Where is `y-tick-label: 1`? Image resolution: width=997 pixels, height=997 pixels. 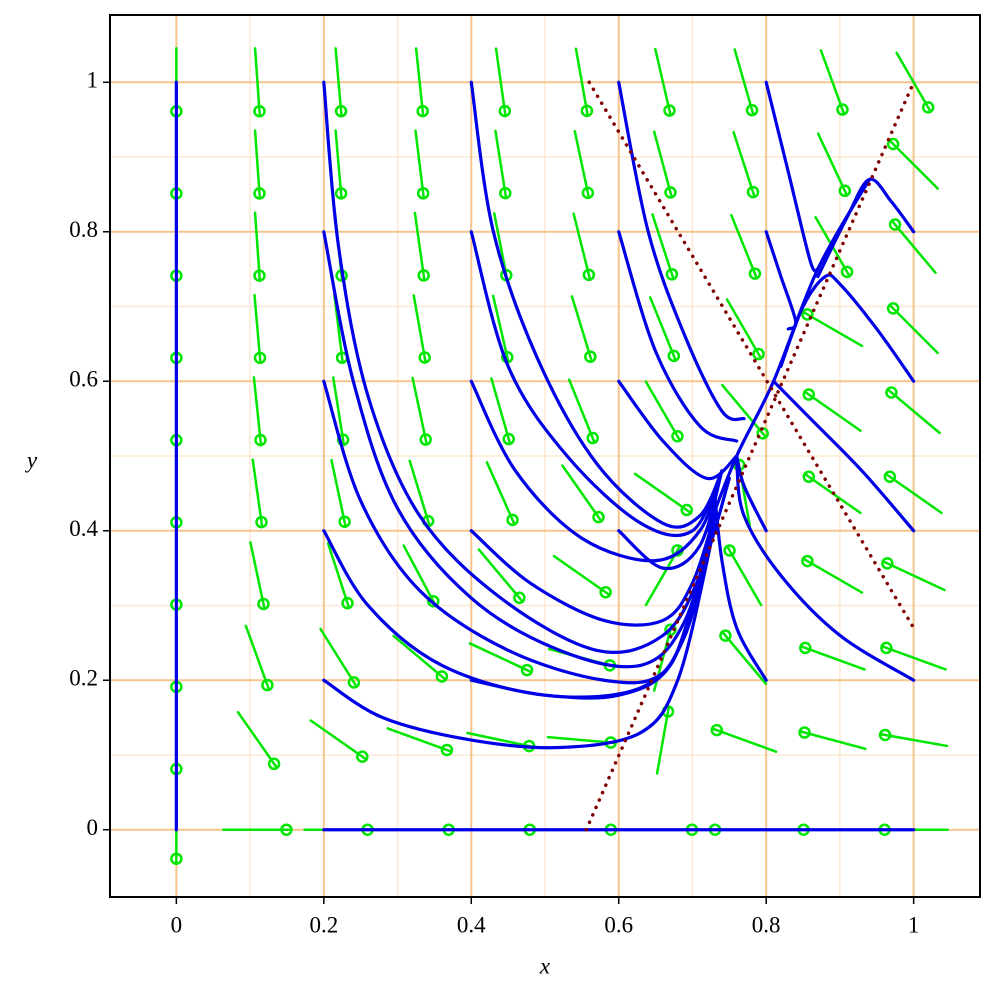
y-tick-label: 1 is located at coordinates (93, 80).